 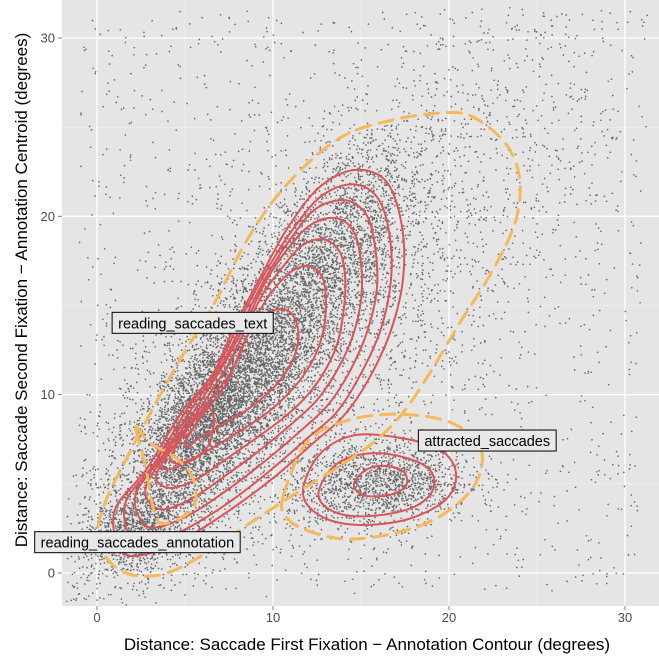 I want to click on cluster-label: reading_saccades_text, so click(x=192, y=322).